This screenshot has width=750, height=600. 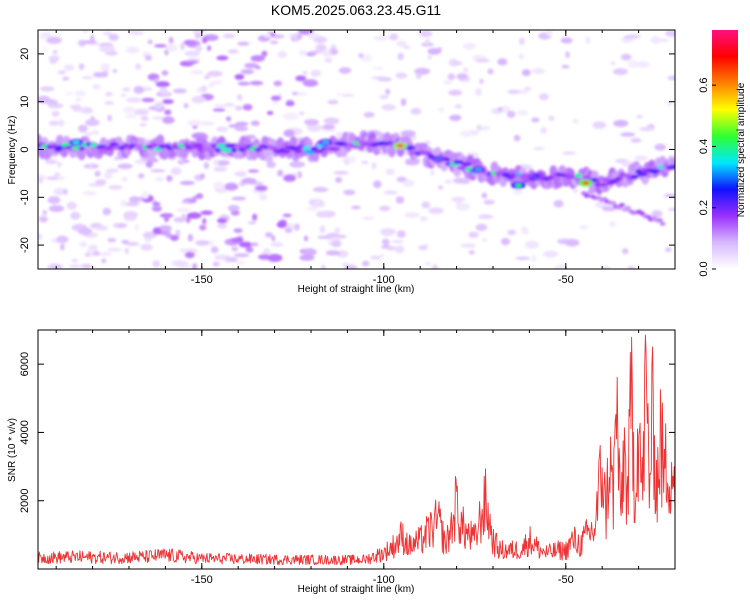 What do you see at coordinates (704, 268) in the screenshot?
I see `colorbar-tick-label: 0.0` at bounding box center [704, 268].